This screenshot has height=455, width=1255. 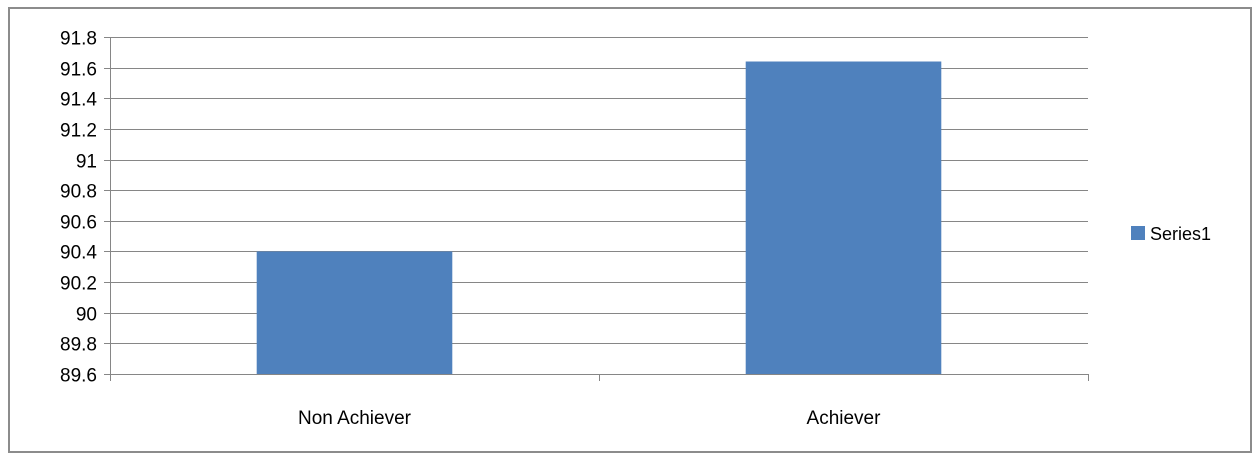 What do you see at coordinates (86, 162) in the screenshot?
I see `y-tick-label: 91` at bounding box center [86, 162].